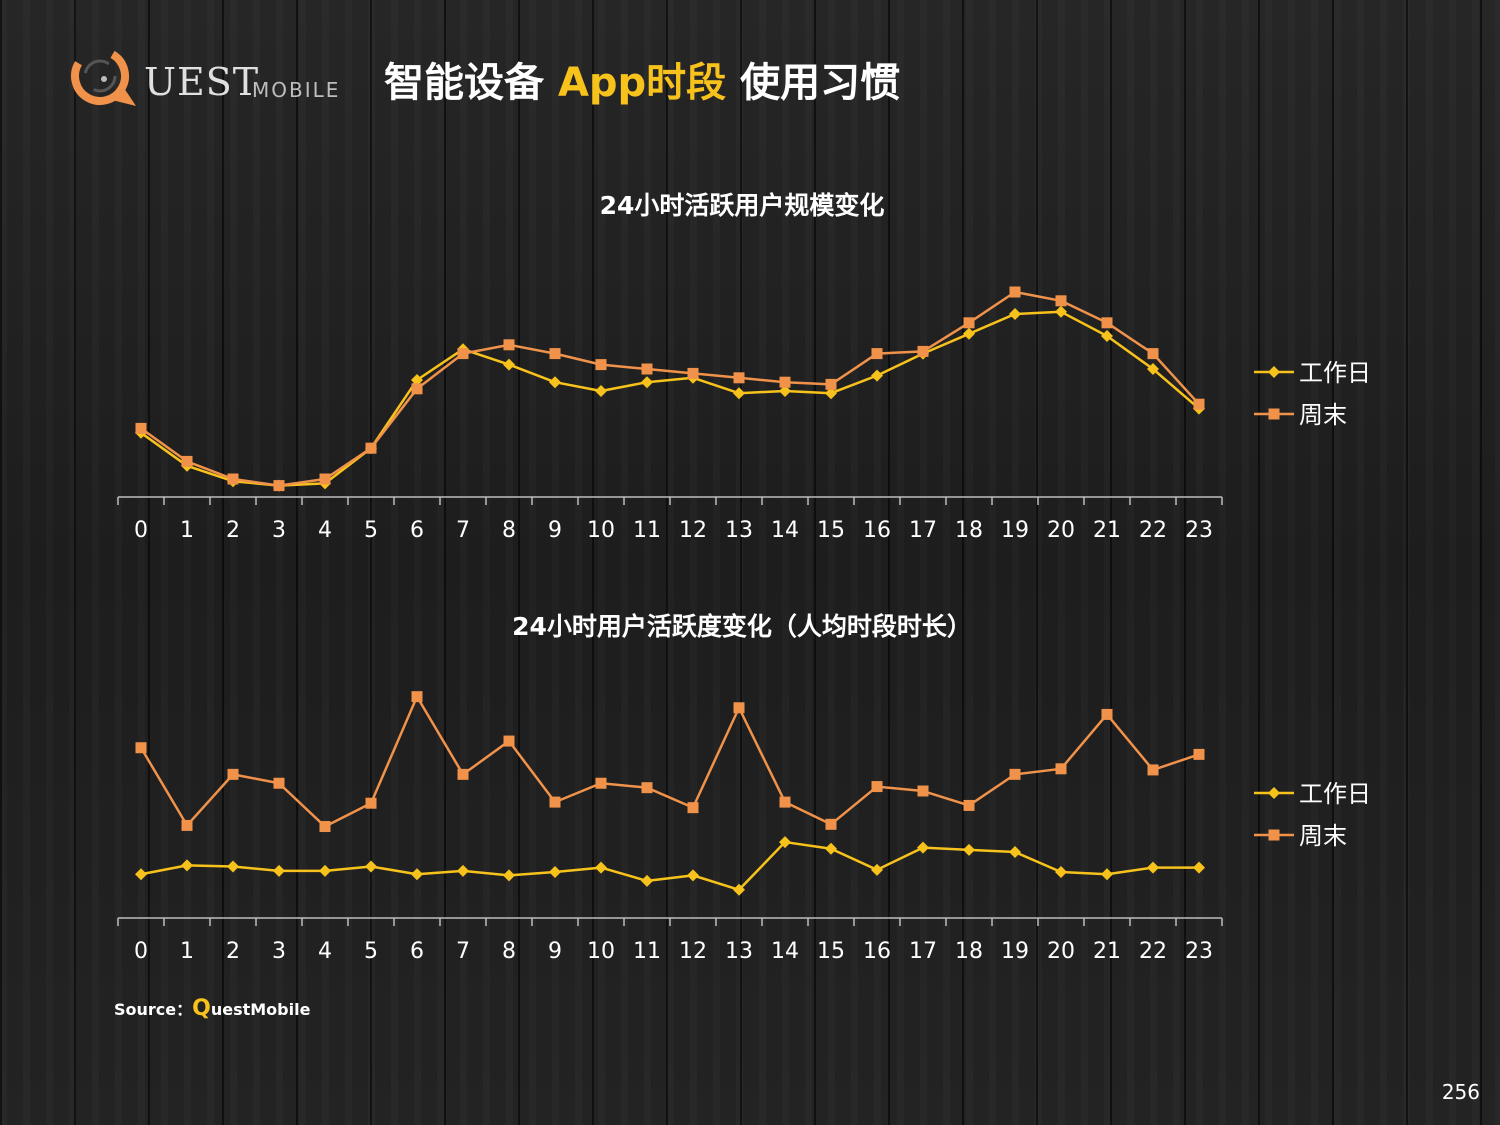  What do you see at coordinates (647, 530) in the screenshot?
I see `x-tick-label: 11` at bounding box center [647, 530].